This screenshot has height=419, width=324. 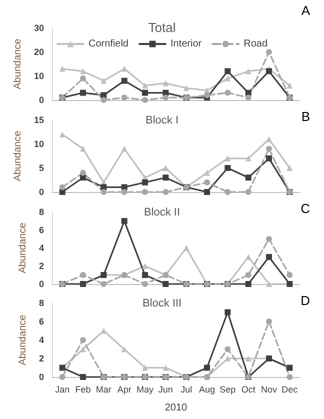 I want to click on x-tick-label: Mar, so click(x=104, y=389).